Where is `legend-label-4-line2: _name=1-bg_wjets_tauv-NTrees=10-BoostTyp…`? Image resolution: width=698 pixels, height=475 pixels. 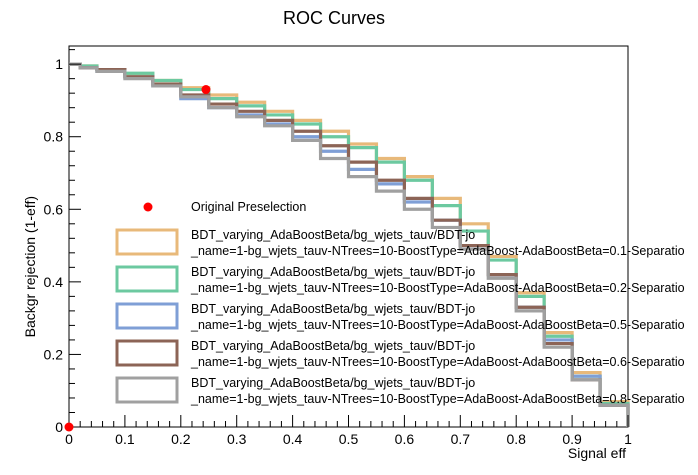 legend-label-4-line2: _name=1-bg_wjets_tauv-NTrees=10-BoostTyp… is located at coordinates (437, 362).